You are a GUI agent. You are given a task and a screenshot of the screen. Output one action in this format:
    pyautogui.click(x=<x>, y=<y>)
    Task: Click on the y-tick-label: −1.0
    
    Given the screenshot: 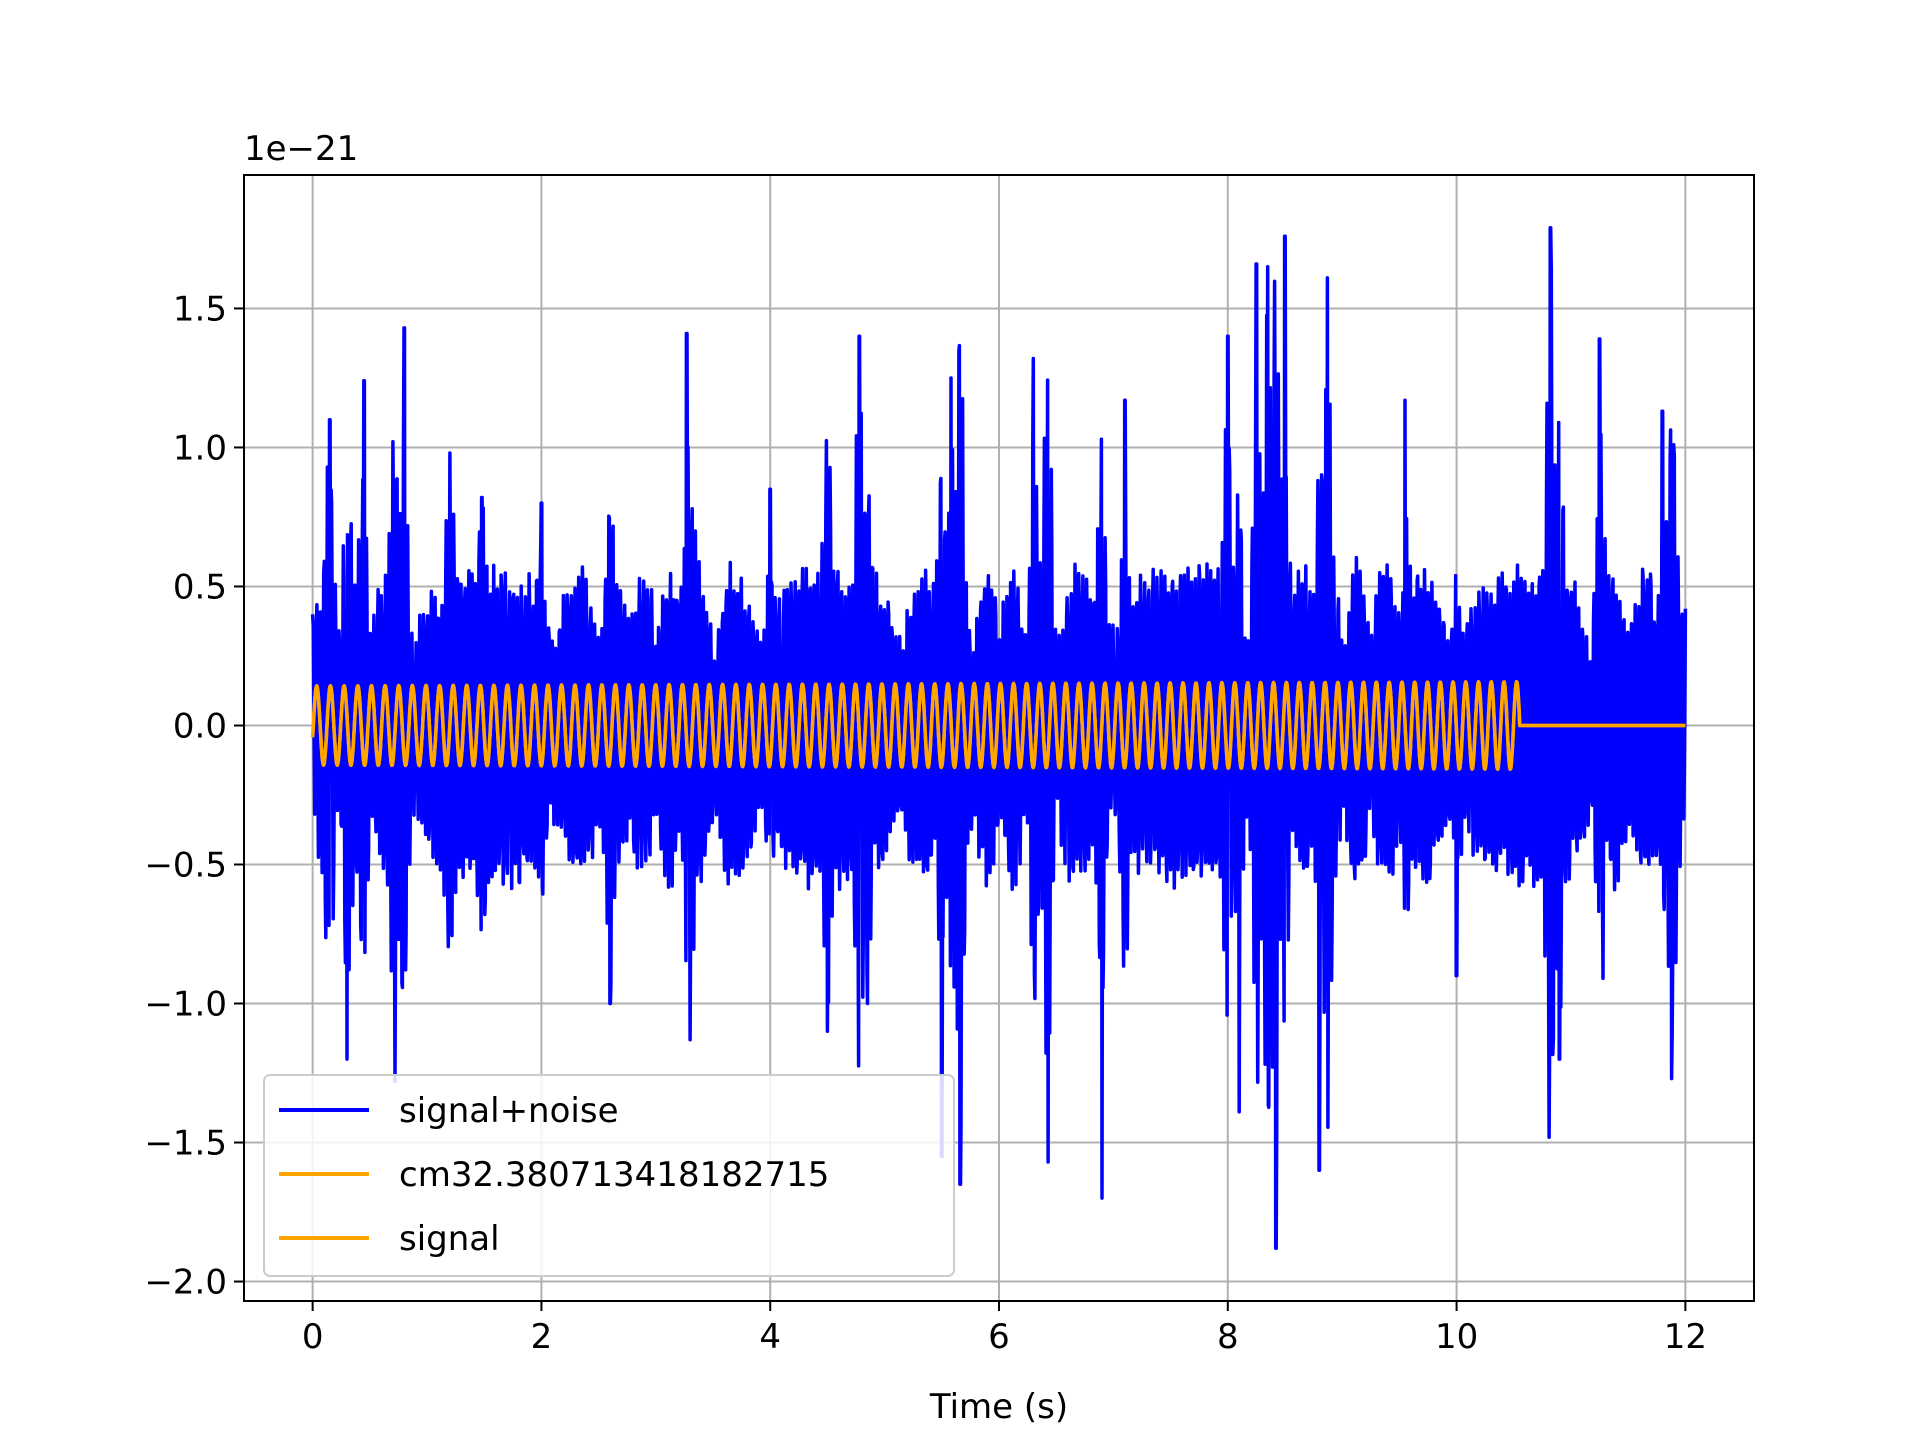 What is the action you would take?
    pyautogui.click(x=185, y=1005)
    